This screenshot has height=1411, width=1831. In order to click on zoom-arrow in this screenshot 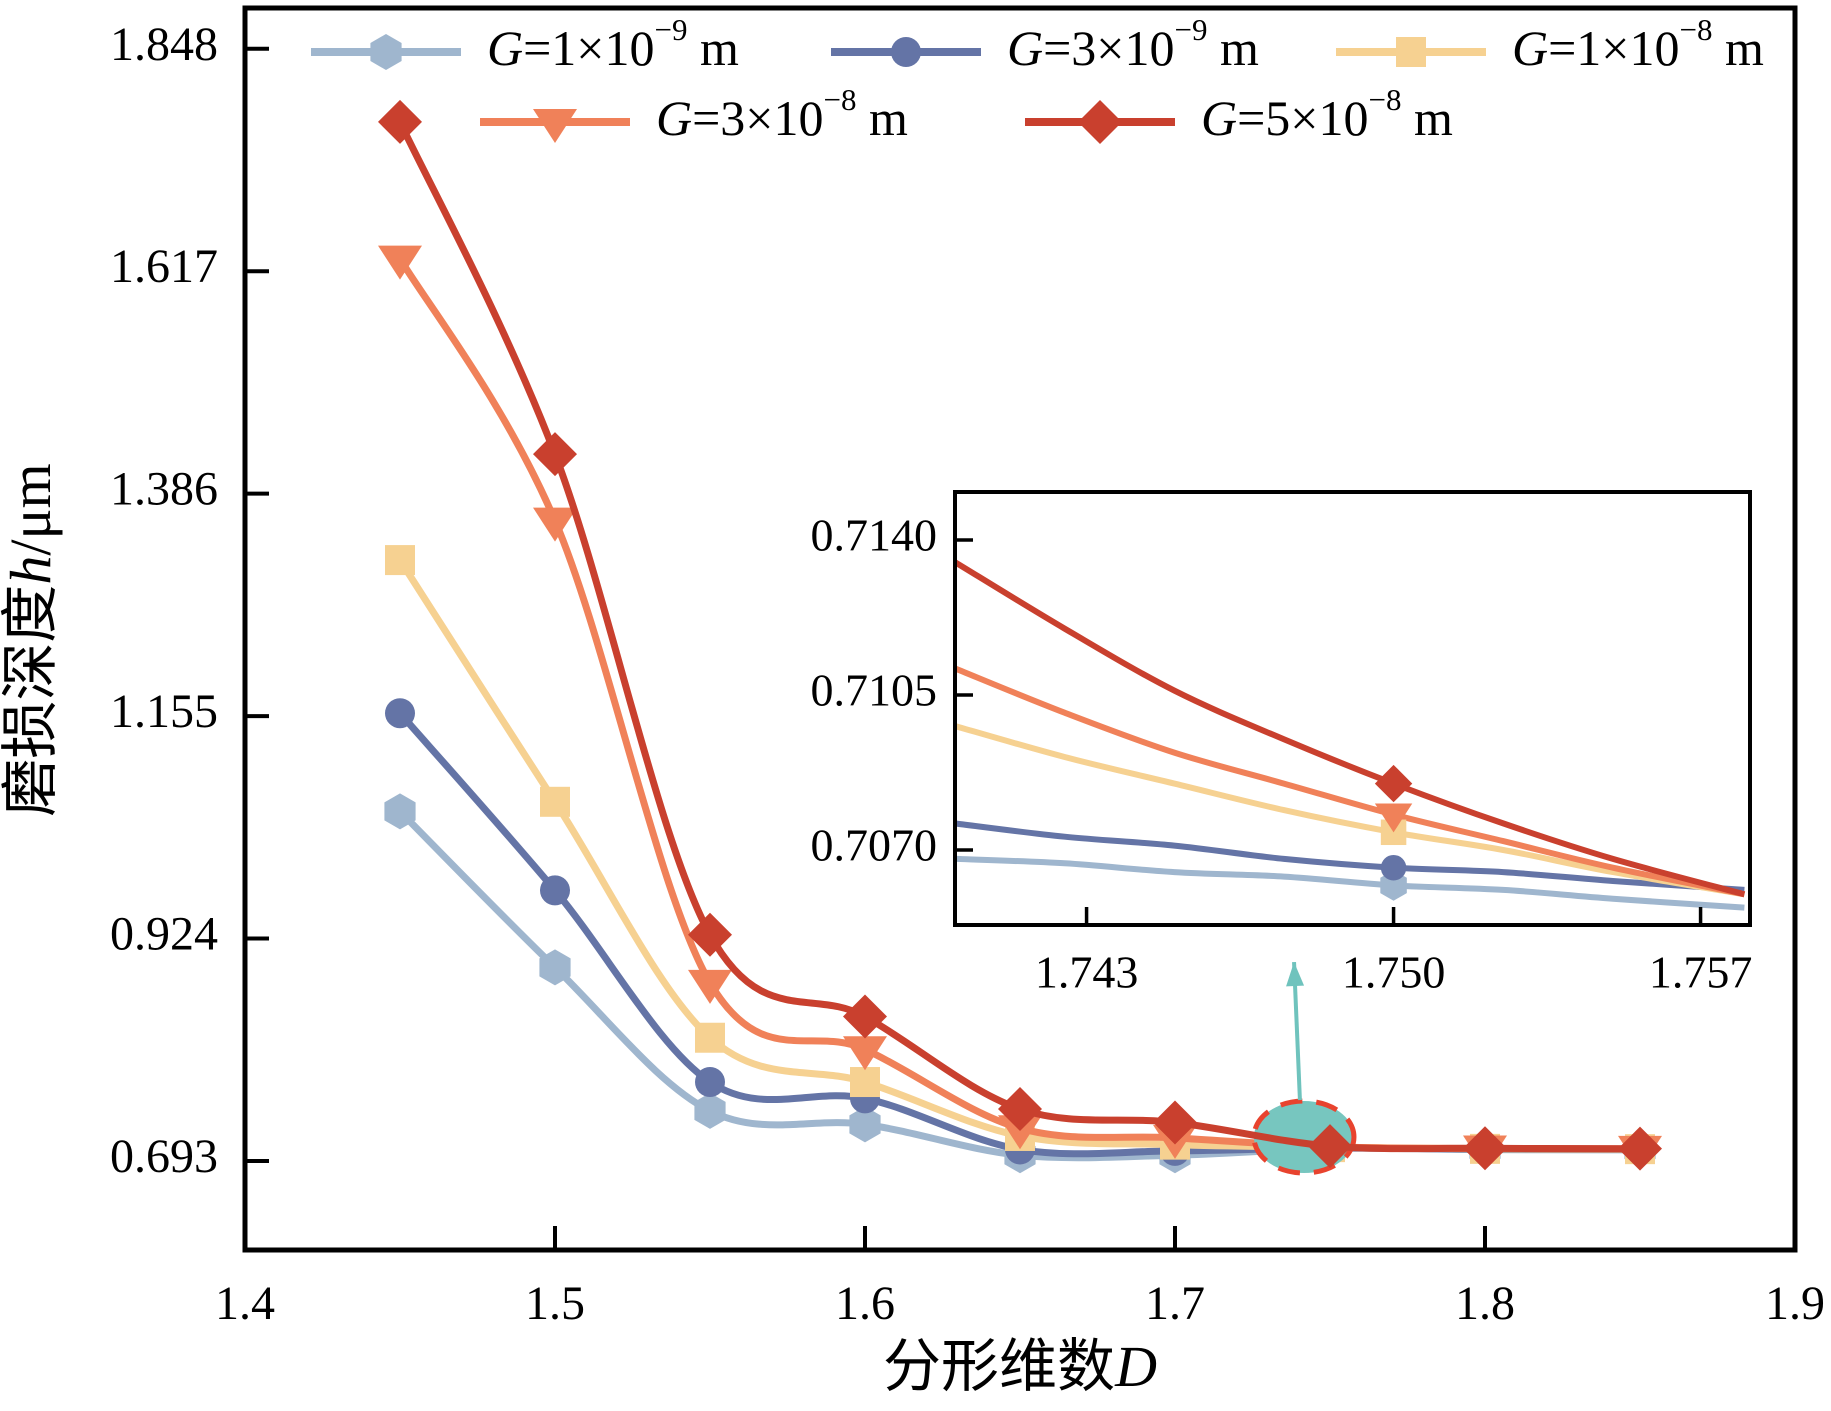, I will do `click(1295, 1031)`.